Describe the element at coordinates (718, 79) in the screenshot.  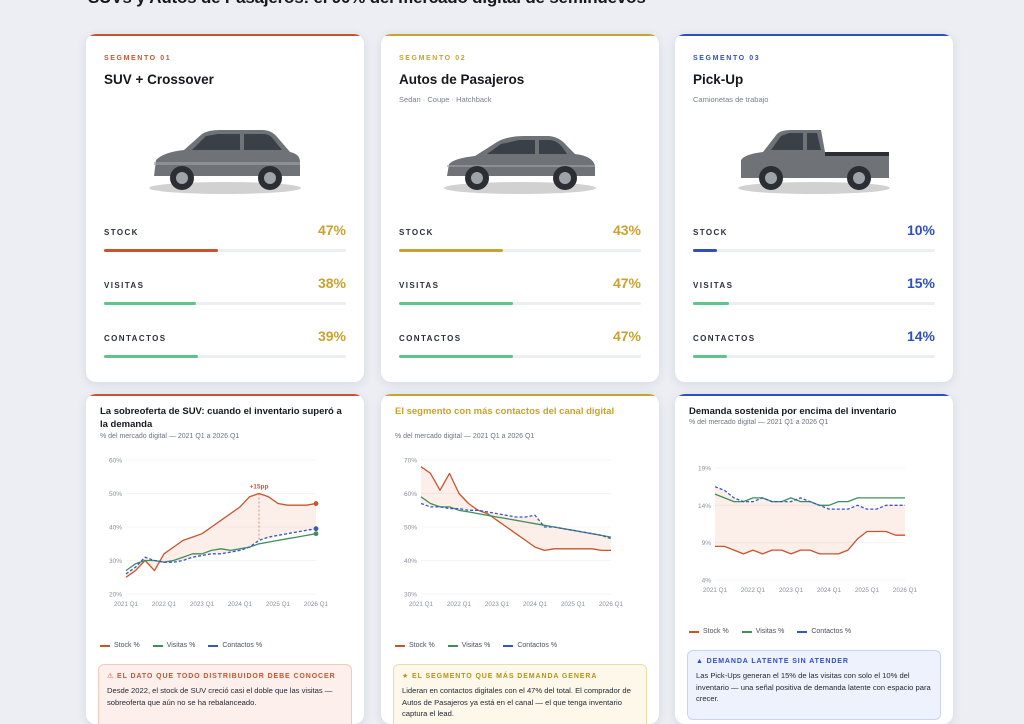
I see `segment-title: Pick-Up` at that location.